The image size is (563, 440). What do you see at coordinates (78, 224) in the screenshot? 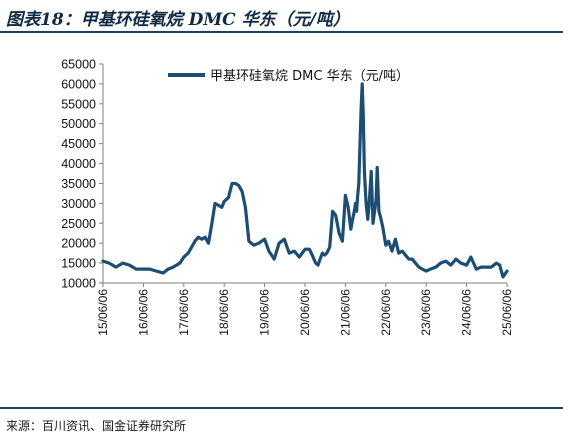
I see `y-tick-label: 25000` at bounding box center [78, 224].